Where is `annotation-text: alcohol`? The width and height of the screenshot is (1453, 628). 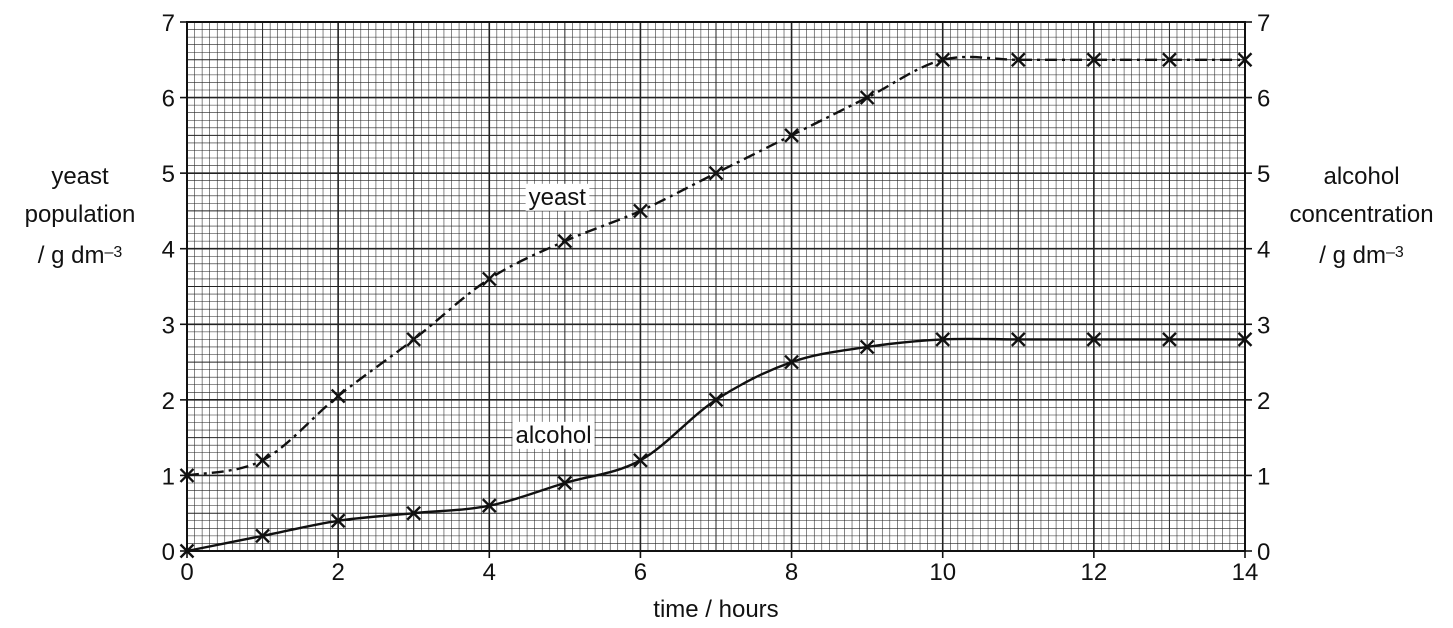
annotation-text: alcohol is located at coordinates (553, 435).